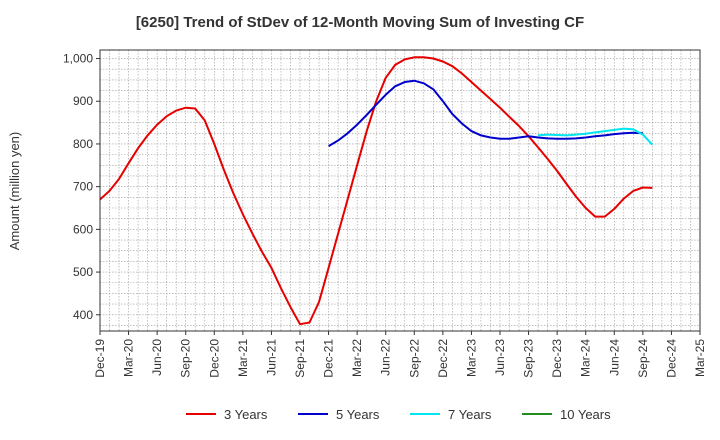  What do you see at coordinates (443, 358) in the screenshot?
I see `x-tick-label: Dec-22` at bounding box center [443, 358].